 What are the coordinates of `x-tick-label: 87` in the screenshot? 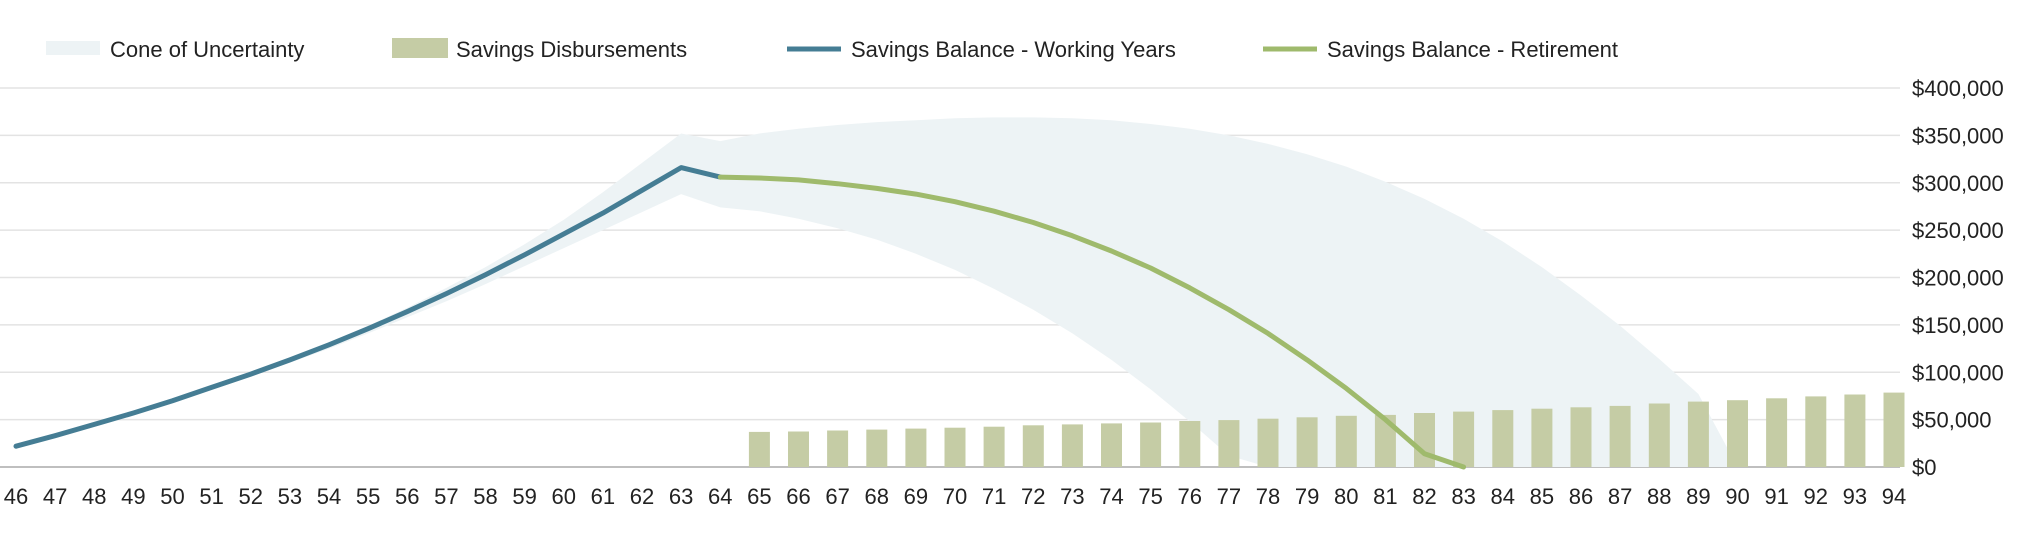 It's located at (1620, 496).